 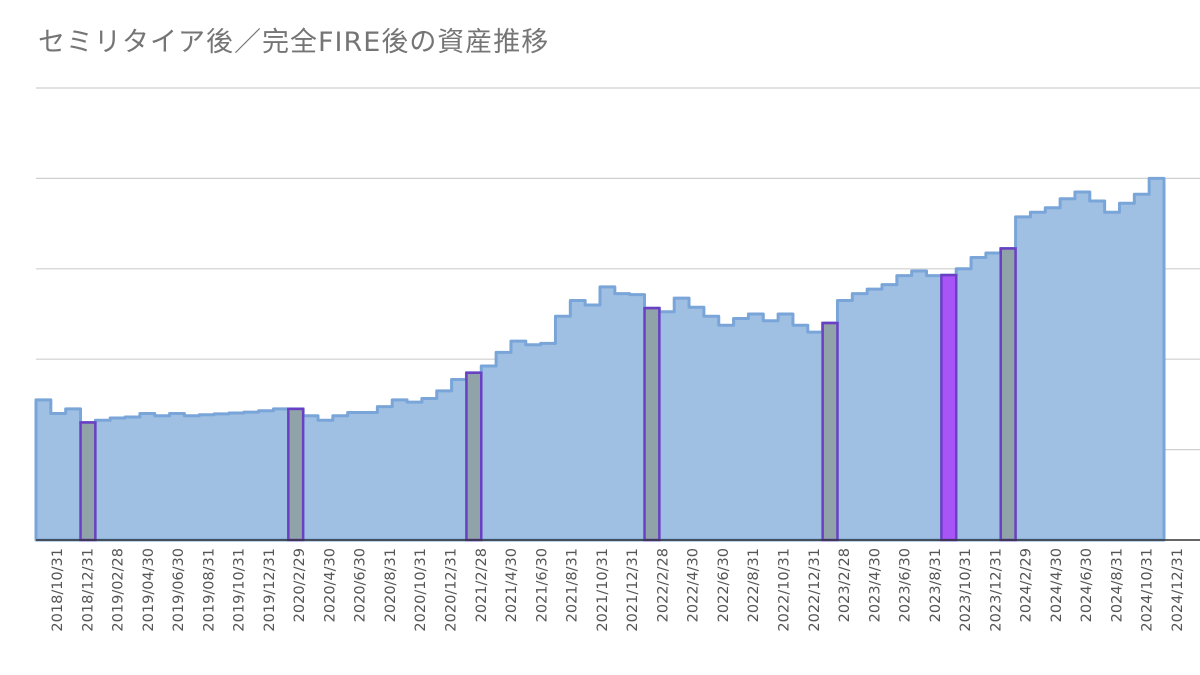 What do you see at coordinates (633, 590) in the screenshot?
I see `x-tick-label: 2021/12/31` at bounding box center [633, 590].